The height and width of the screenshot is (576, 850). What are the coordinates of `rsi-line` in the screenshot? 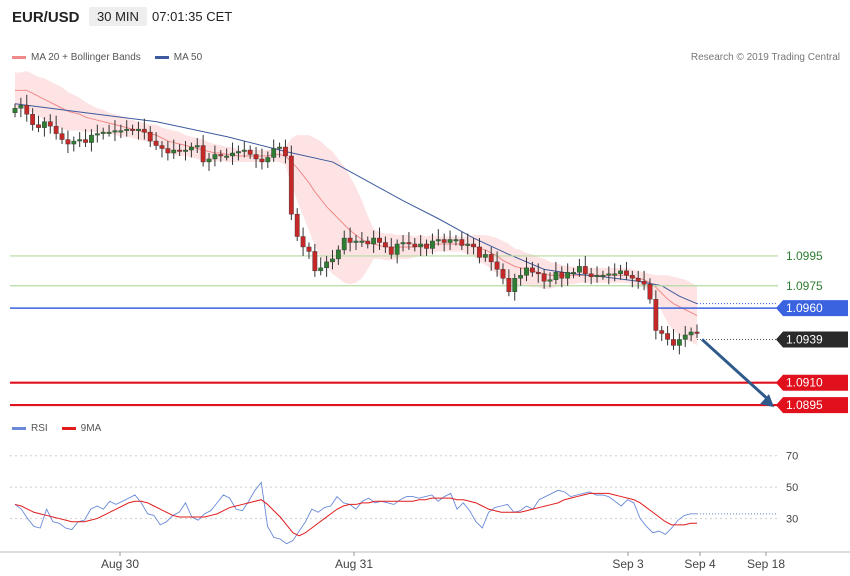 It's located at (355, 513).